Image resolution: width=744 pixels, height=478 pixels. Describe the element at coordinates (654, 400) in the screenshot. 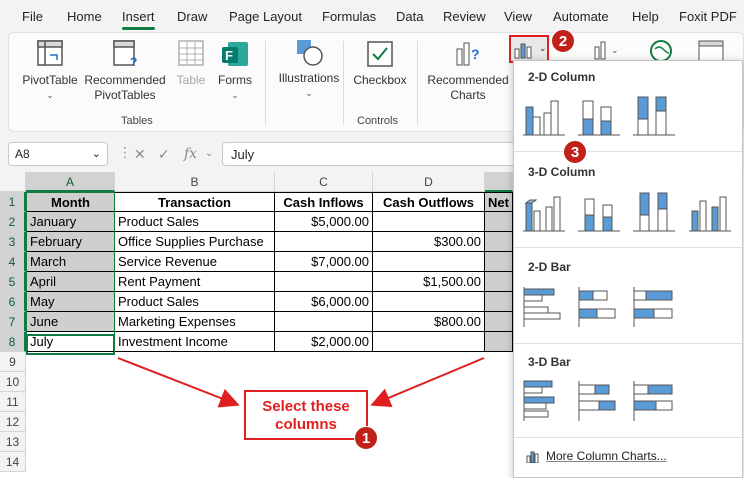

I see `3d-100-stacked-bar-icon` at that location.